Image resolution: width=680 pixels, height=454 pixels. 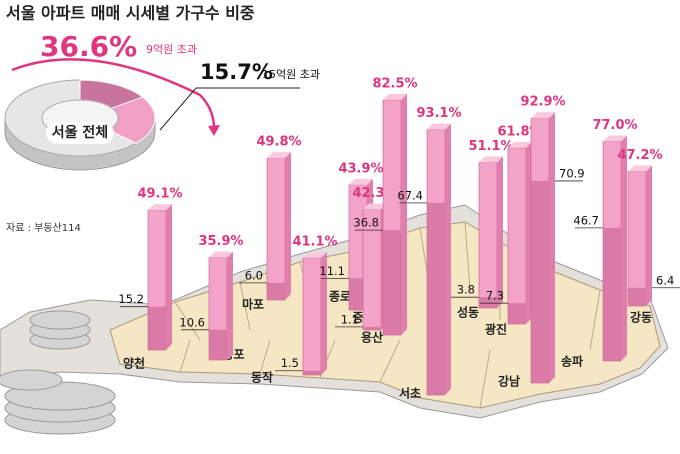 I want to click on value-label-main: 36.6%, so click(x=88, y=46).